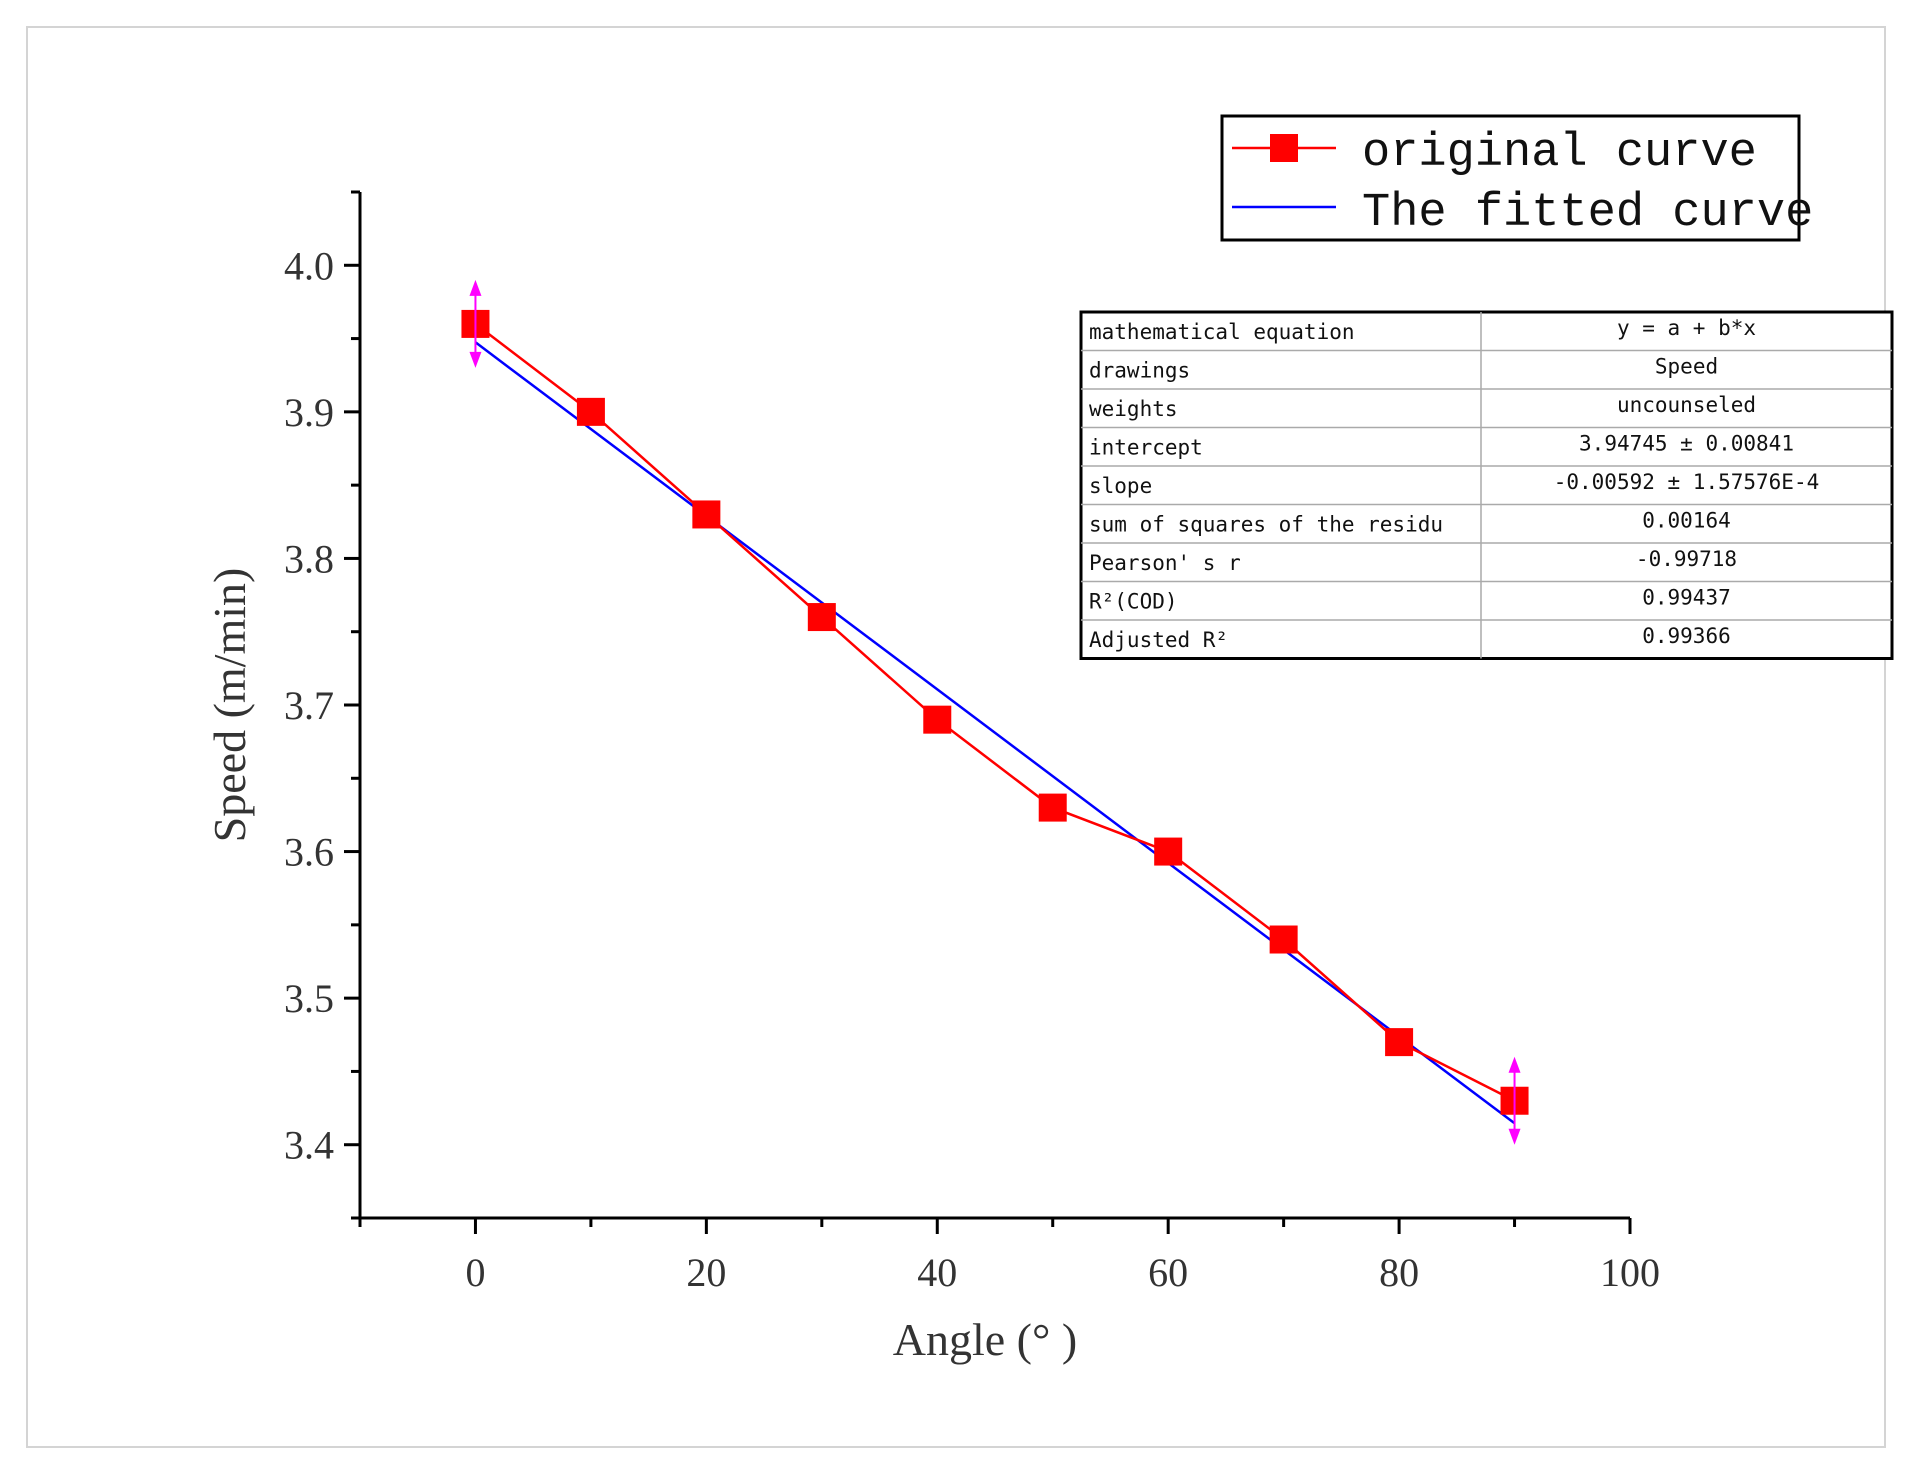  Describe the element at coordinates (1686, 559) in the screenshot. I see `stats-row-value: -0.99718` at that location.